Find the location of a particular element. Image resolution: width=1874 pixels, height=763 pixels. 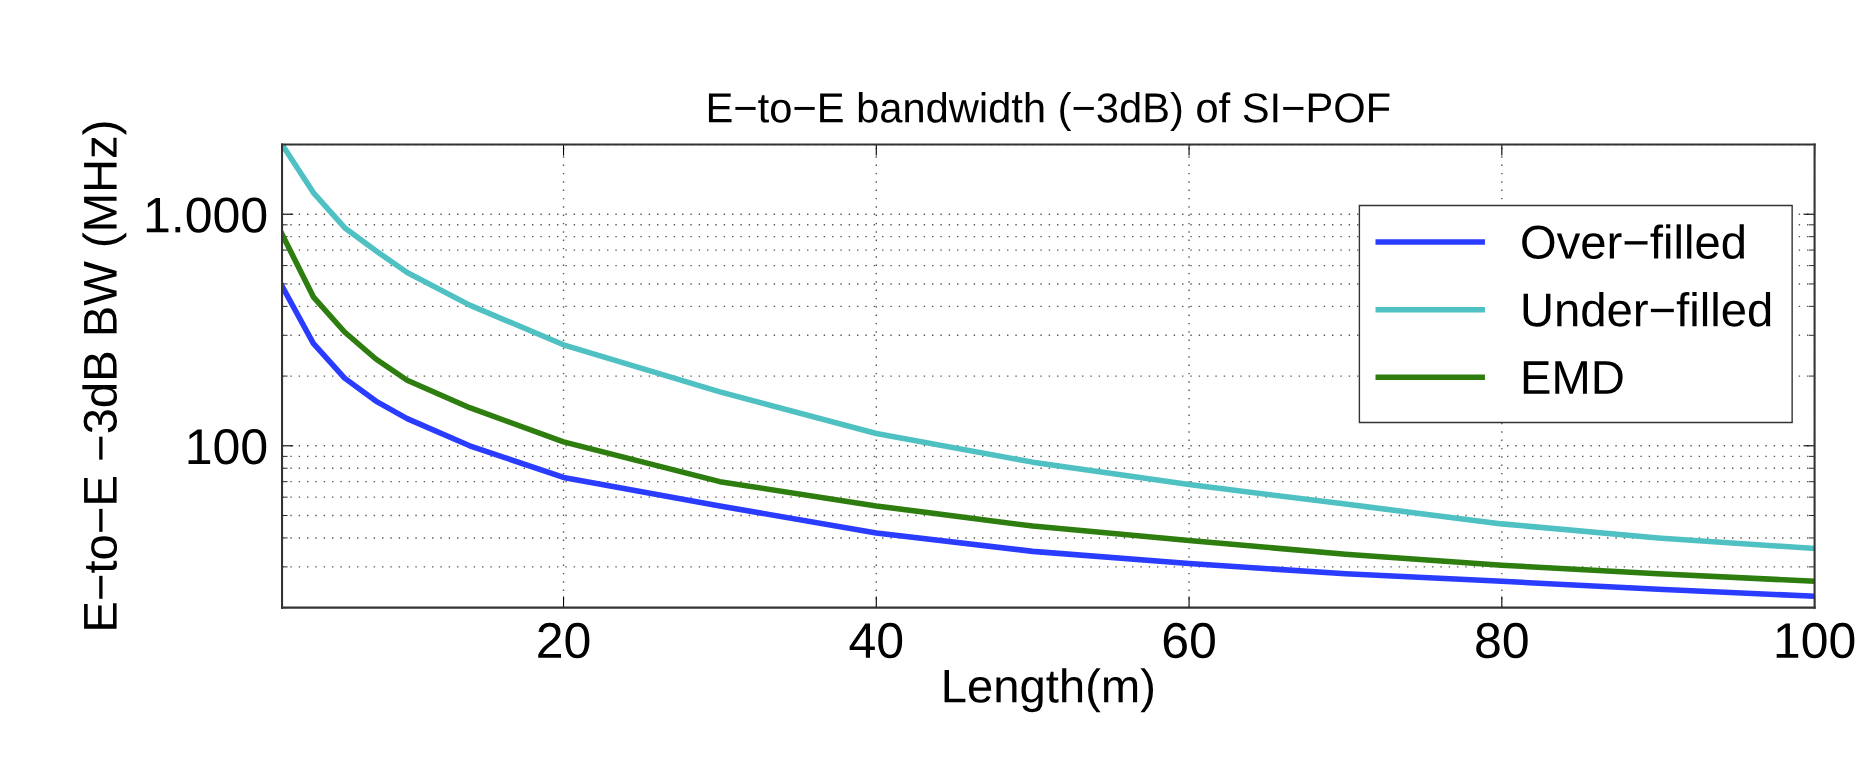

chart-title: E−to−E bandwidth (−3dB) of SI−POF is located at coordinates (1049, 111).